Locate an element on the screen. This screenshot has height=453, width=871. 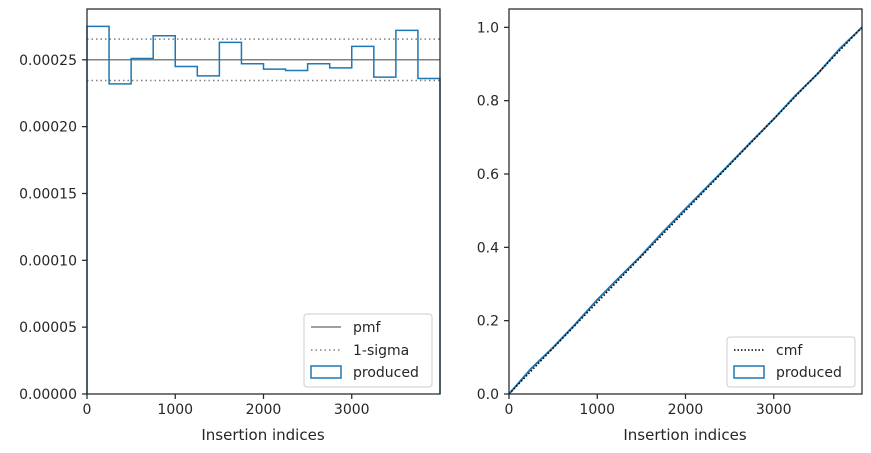
right-y-tick-label: 1.0 is located at coordinates (488, 28).